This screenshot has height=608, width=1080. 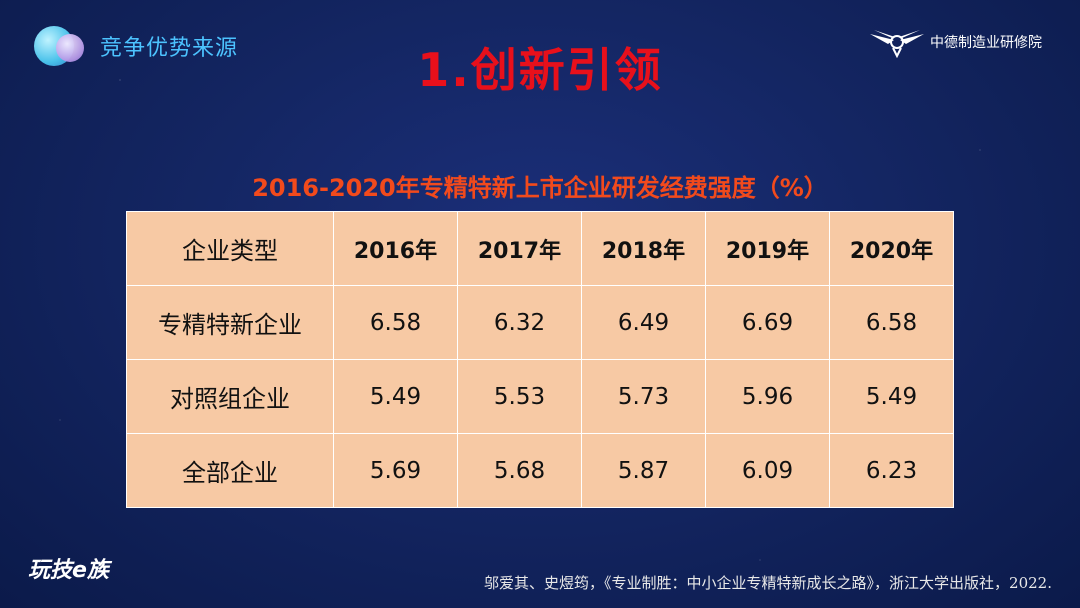 What do you see at coordinates (61, 46) in the screenshot?
I see `bubble-icon` at bounding box center [61, 46].